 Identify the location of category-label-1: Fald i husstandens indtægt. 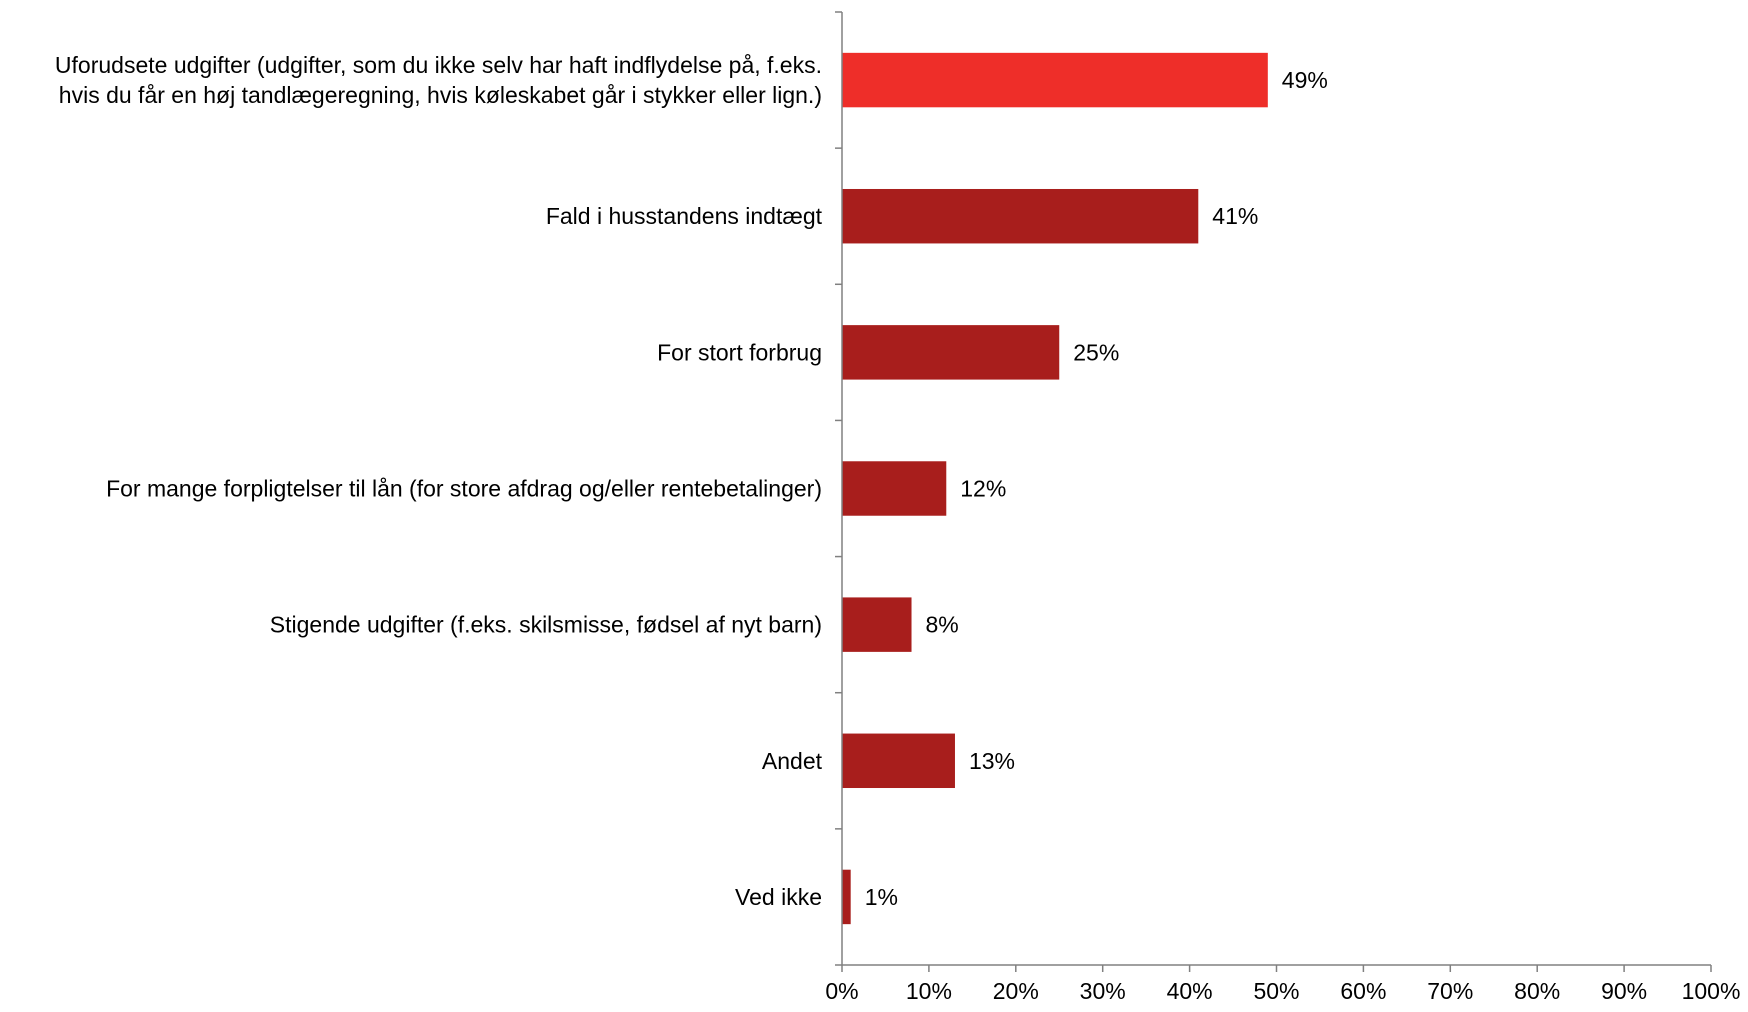
(684, 216).